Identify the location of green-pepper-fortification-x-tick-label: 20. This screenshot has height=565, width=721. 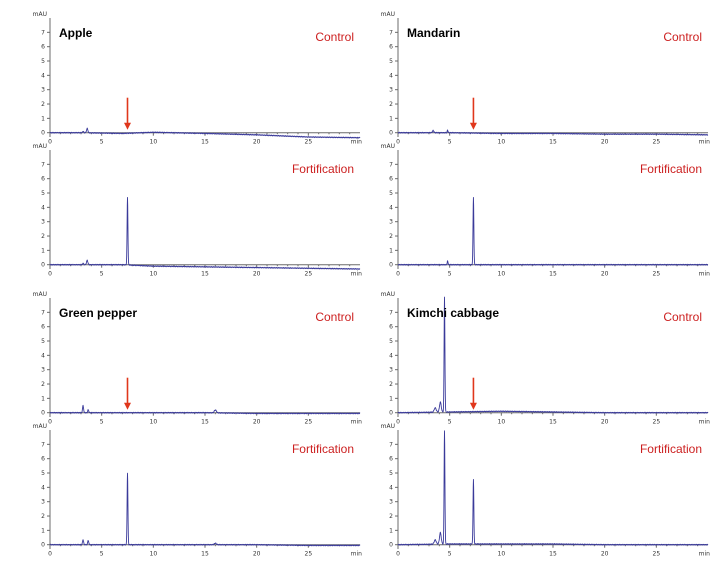
(257, 554).